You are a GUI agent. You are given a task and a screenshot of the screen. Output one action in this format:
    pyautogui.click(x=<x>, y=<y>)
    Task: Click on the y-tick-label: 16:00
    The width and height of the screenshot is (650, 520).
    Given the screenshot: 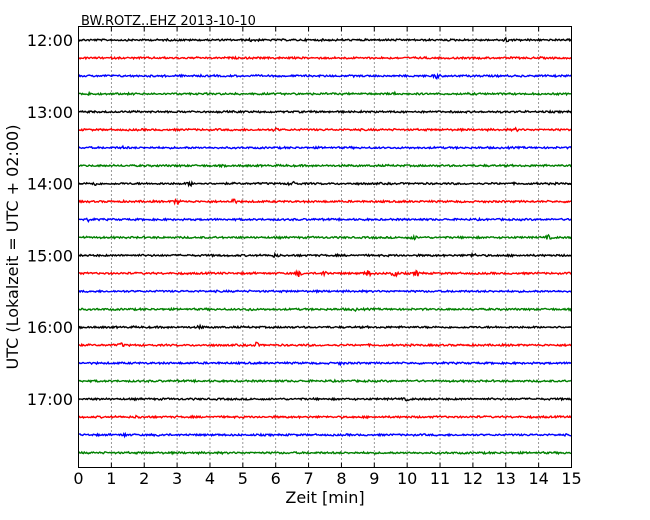 What is the action you would take?
    pyautogui.click(x=50, y=327)
    